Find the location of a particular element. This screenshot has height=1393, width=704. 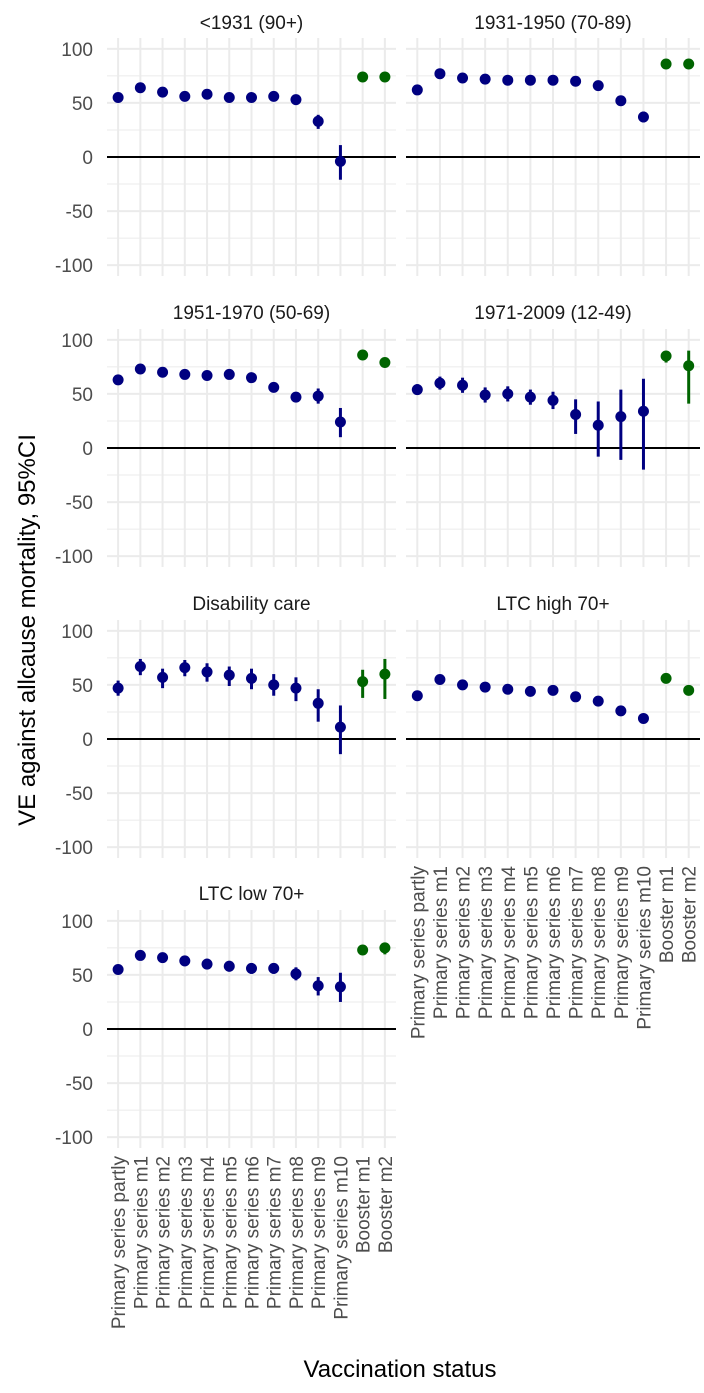

x-tick-label: Primary series m10 is located at coordinates (644, 948).